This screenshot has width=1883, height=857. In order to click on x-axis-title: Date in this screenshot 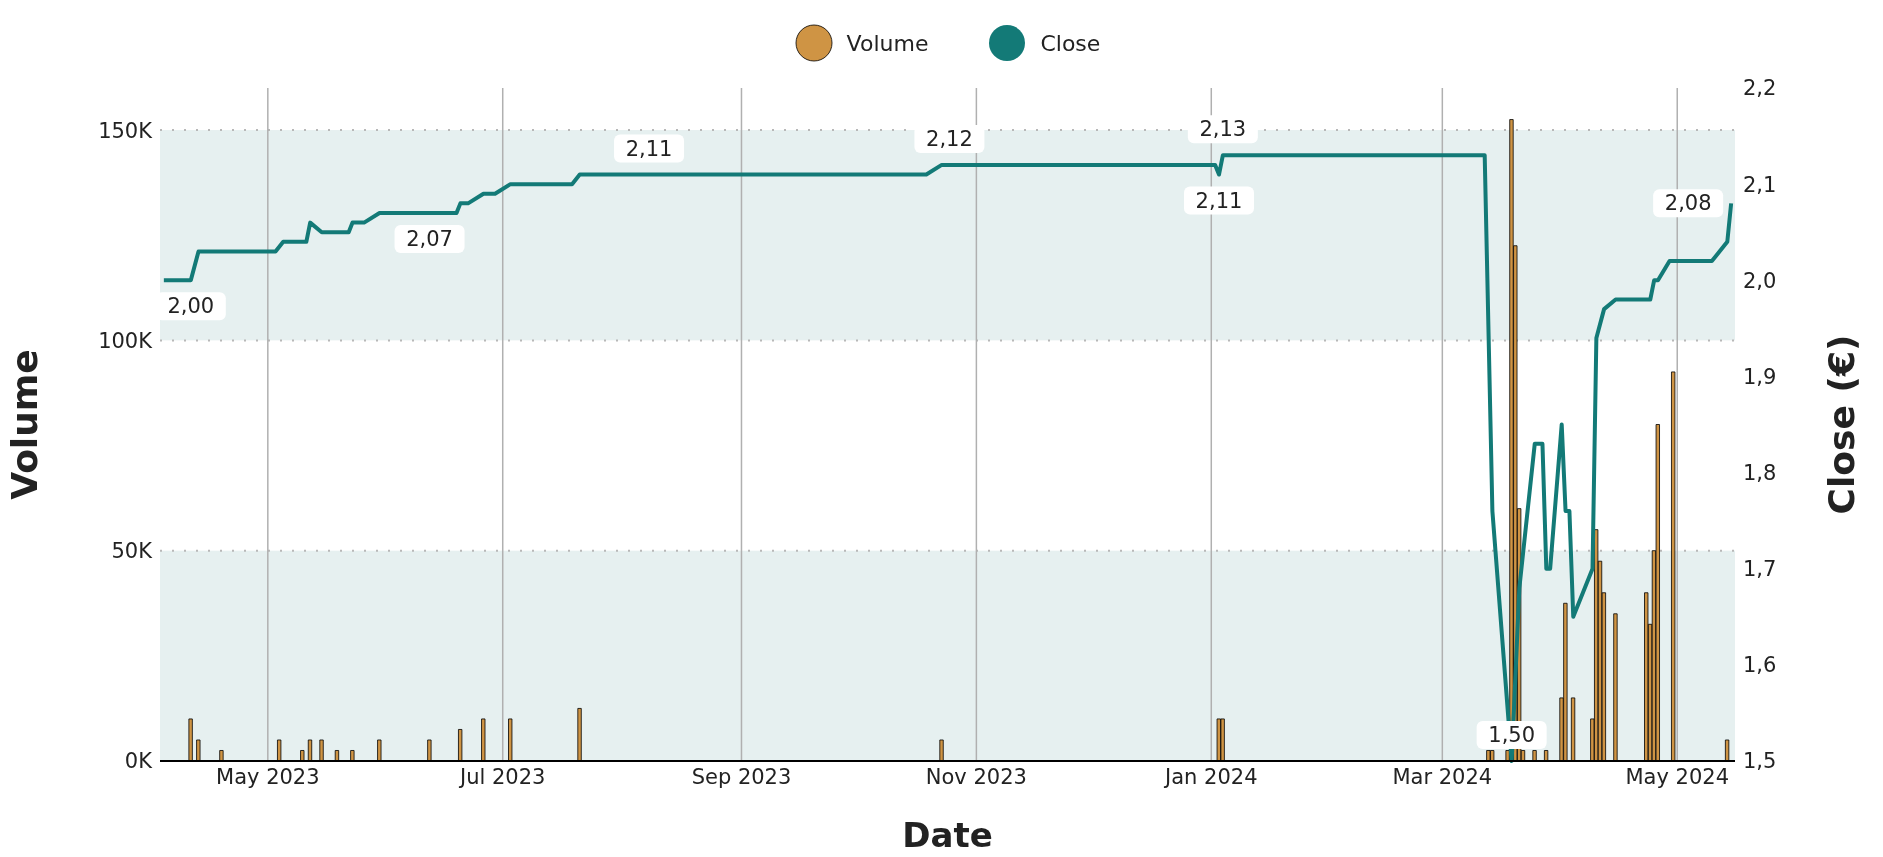, I will do `click(947, 835)`.